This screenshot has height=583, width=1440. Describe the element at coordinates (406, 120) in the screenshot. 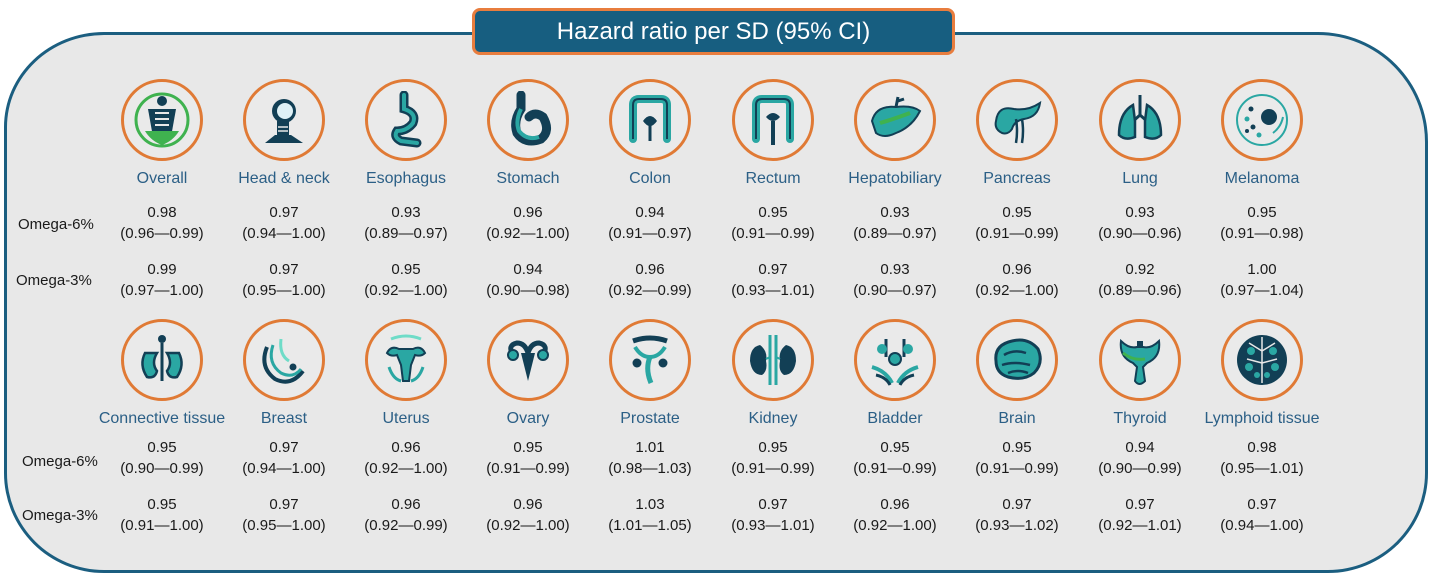

I see `esophagus-icon` at that location.